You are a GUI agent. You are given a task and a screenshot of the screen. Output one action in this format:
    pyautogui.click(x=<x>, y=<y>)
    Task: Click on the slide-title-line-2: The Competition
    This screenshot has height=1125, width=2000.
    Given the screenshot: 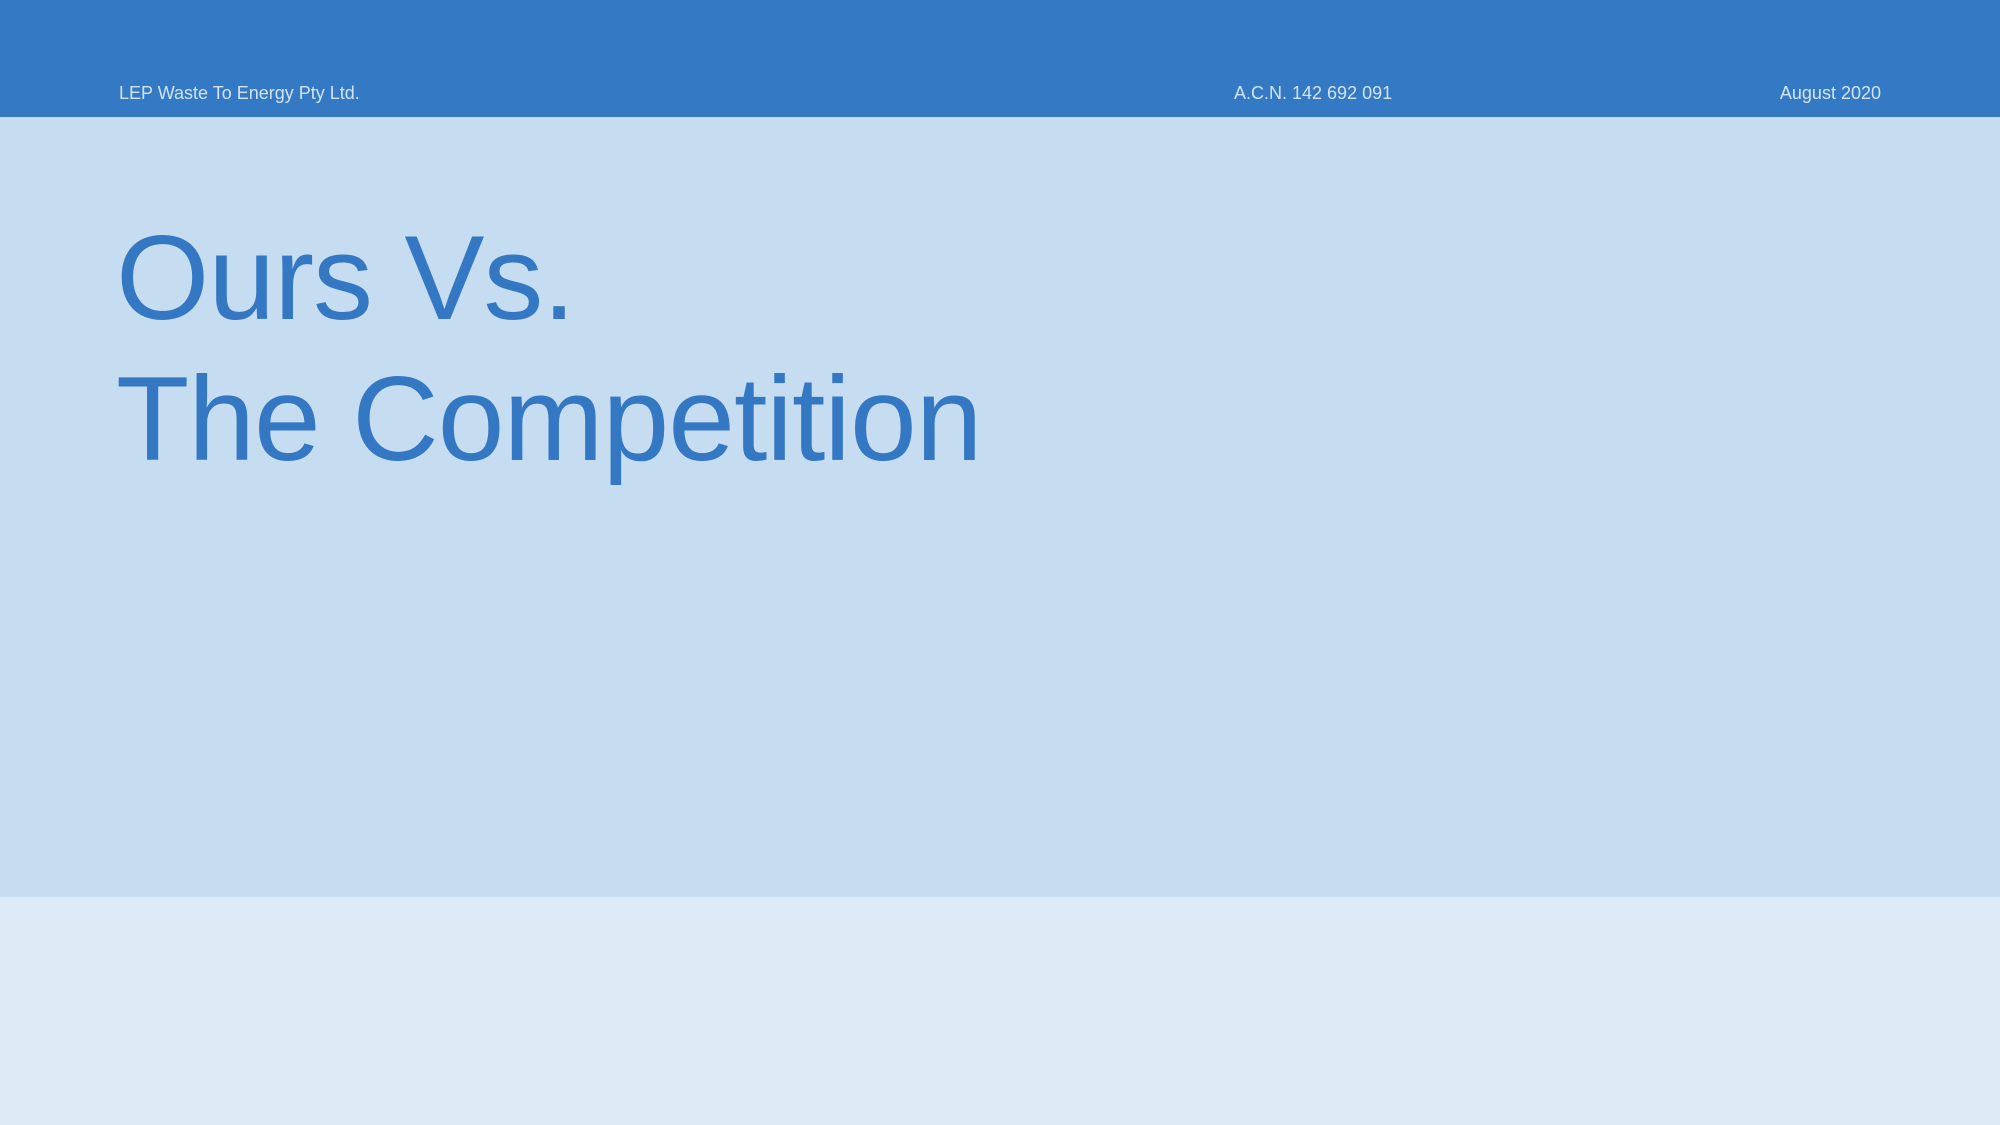 What is the action you would take?
    pyautogui.click(x=549, y=419)
    